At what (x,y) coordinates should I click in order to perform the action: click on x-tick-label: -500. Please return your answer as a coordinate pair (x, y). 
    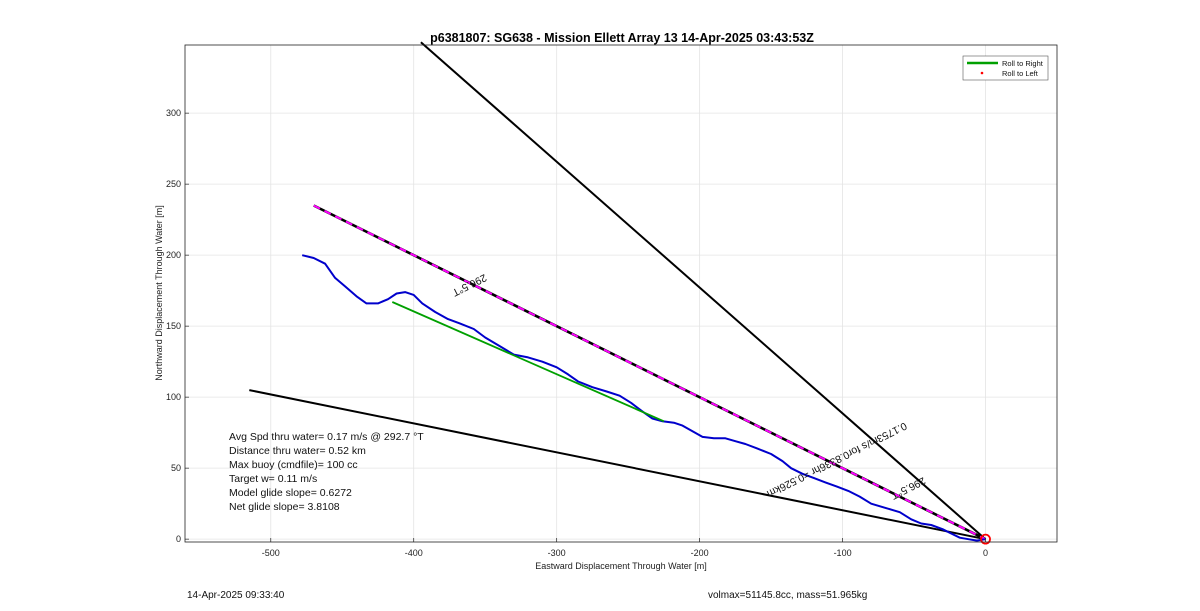
    Looking at the image, I should click on (271, 553).